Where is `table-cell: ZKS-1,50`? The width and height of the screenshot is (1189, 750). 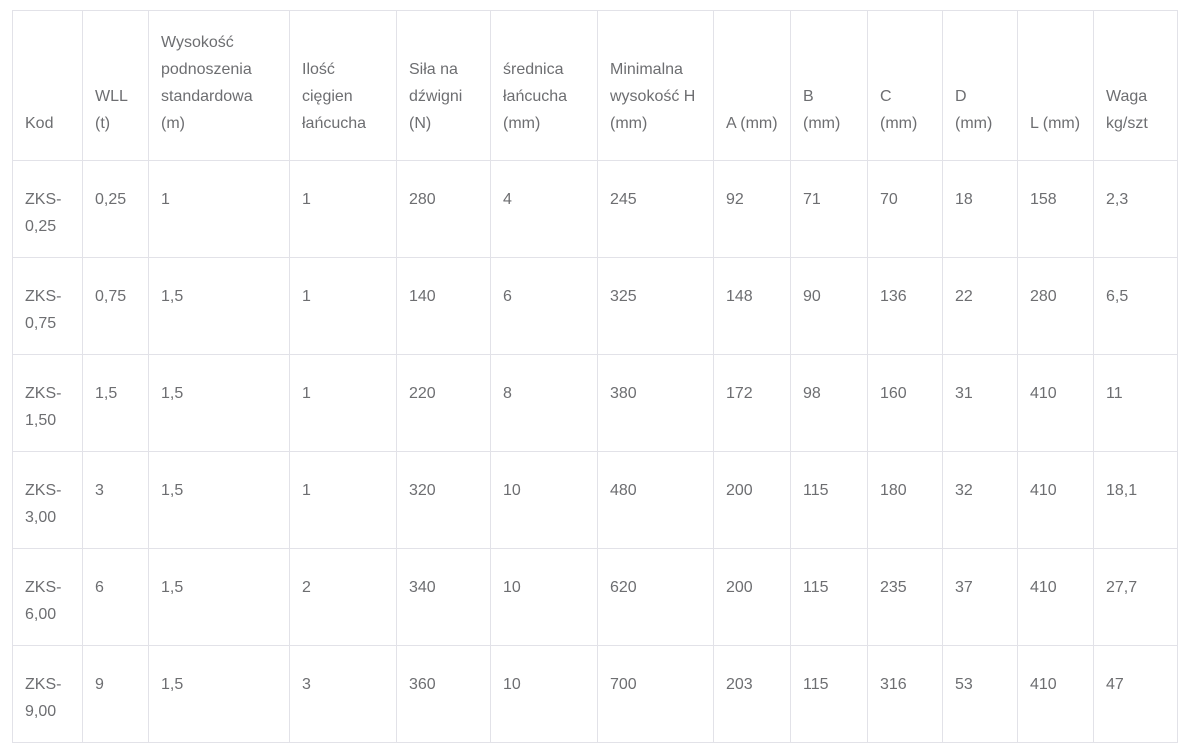
table-cell: ZKS-1,50 is located at coordinates (47, 403).